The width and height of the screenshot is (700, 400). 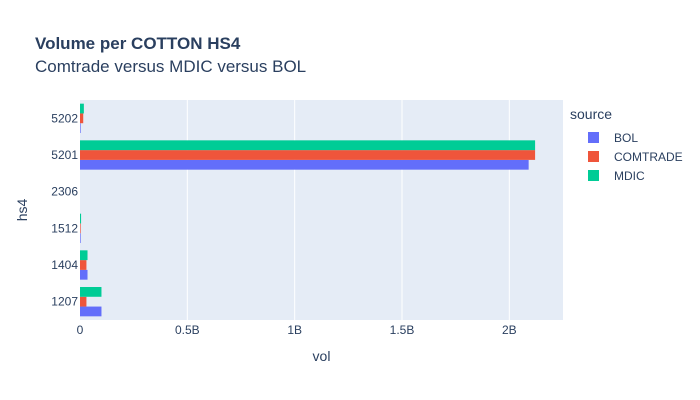 I want to click on y-tick-label: 1404, so click(x=64, y=265).